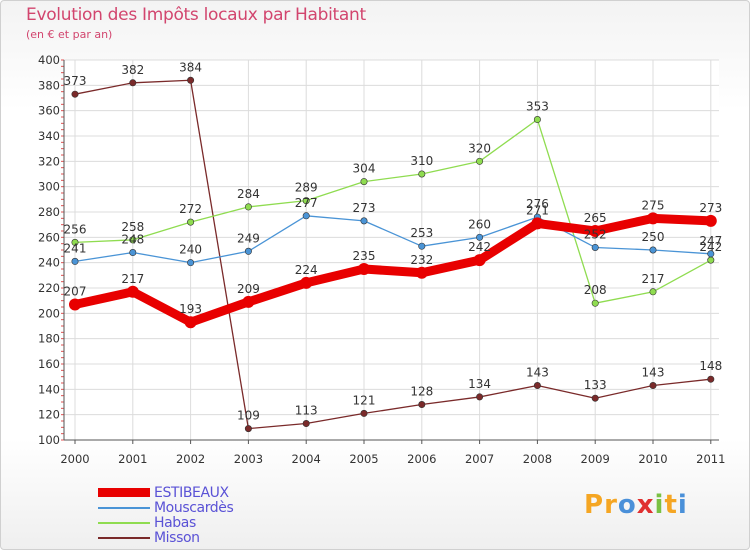 The height and width of the screenshot is (550, 750). Describe the element at coordinates (132, 459) in the screenshot. I see `x-tick-label: 2001` at that location.